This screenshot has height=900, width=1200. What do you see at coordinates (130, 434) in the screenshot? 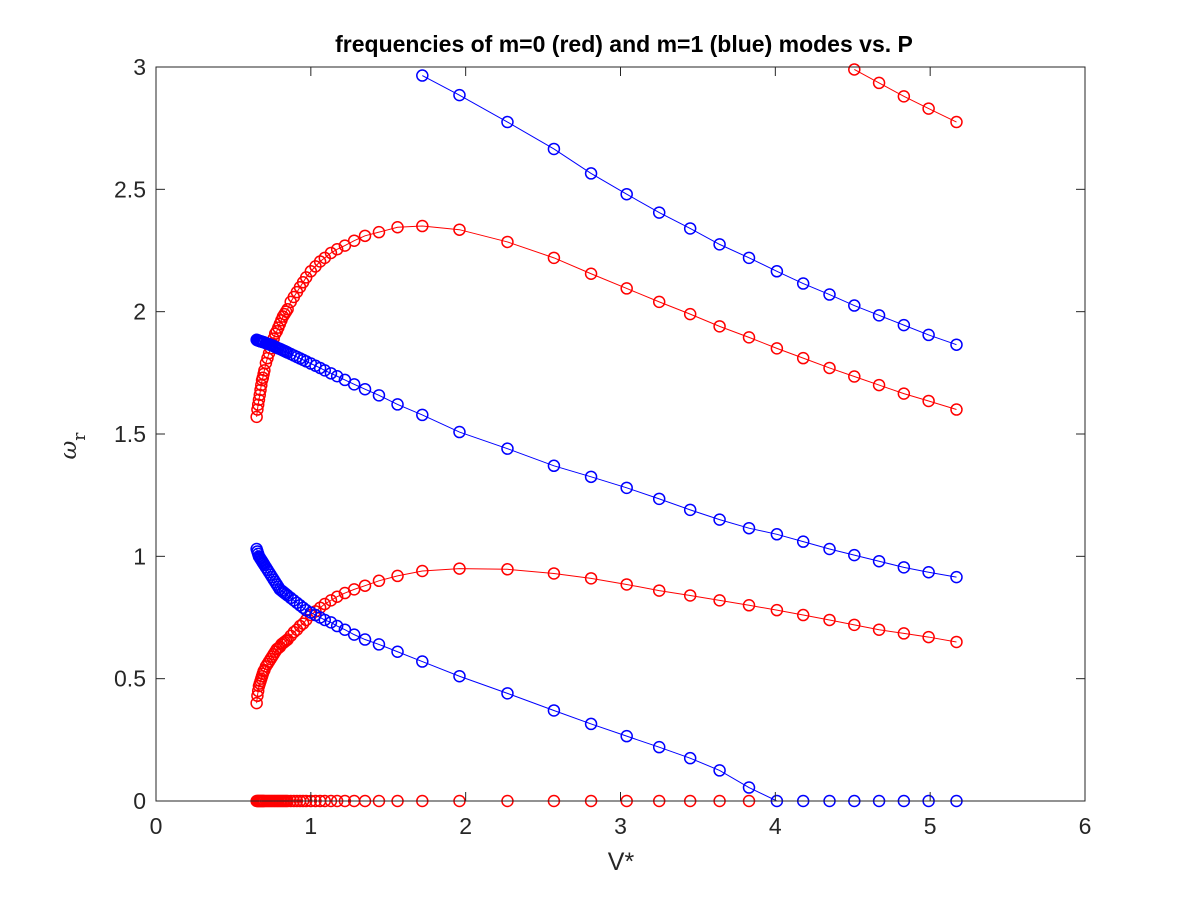
I see `y-tick-label: 1.5` at bounding box center [130, 434].